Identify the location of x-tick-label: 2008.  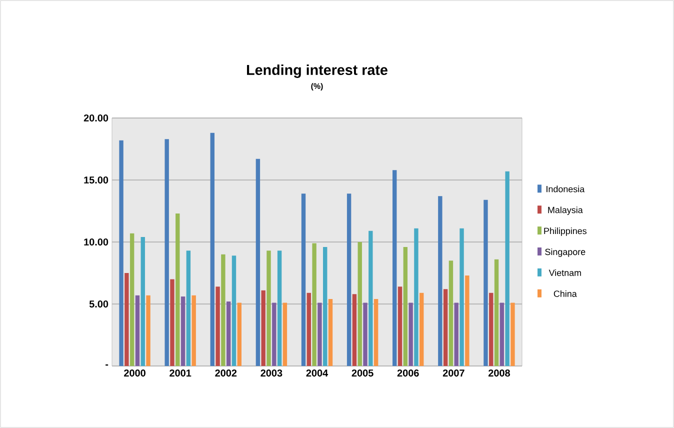
(499, 373).